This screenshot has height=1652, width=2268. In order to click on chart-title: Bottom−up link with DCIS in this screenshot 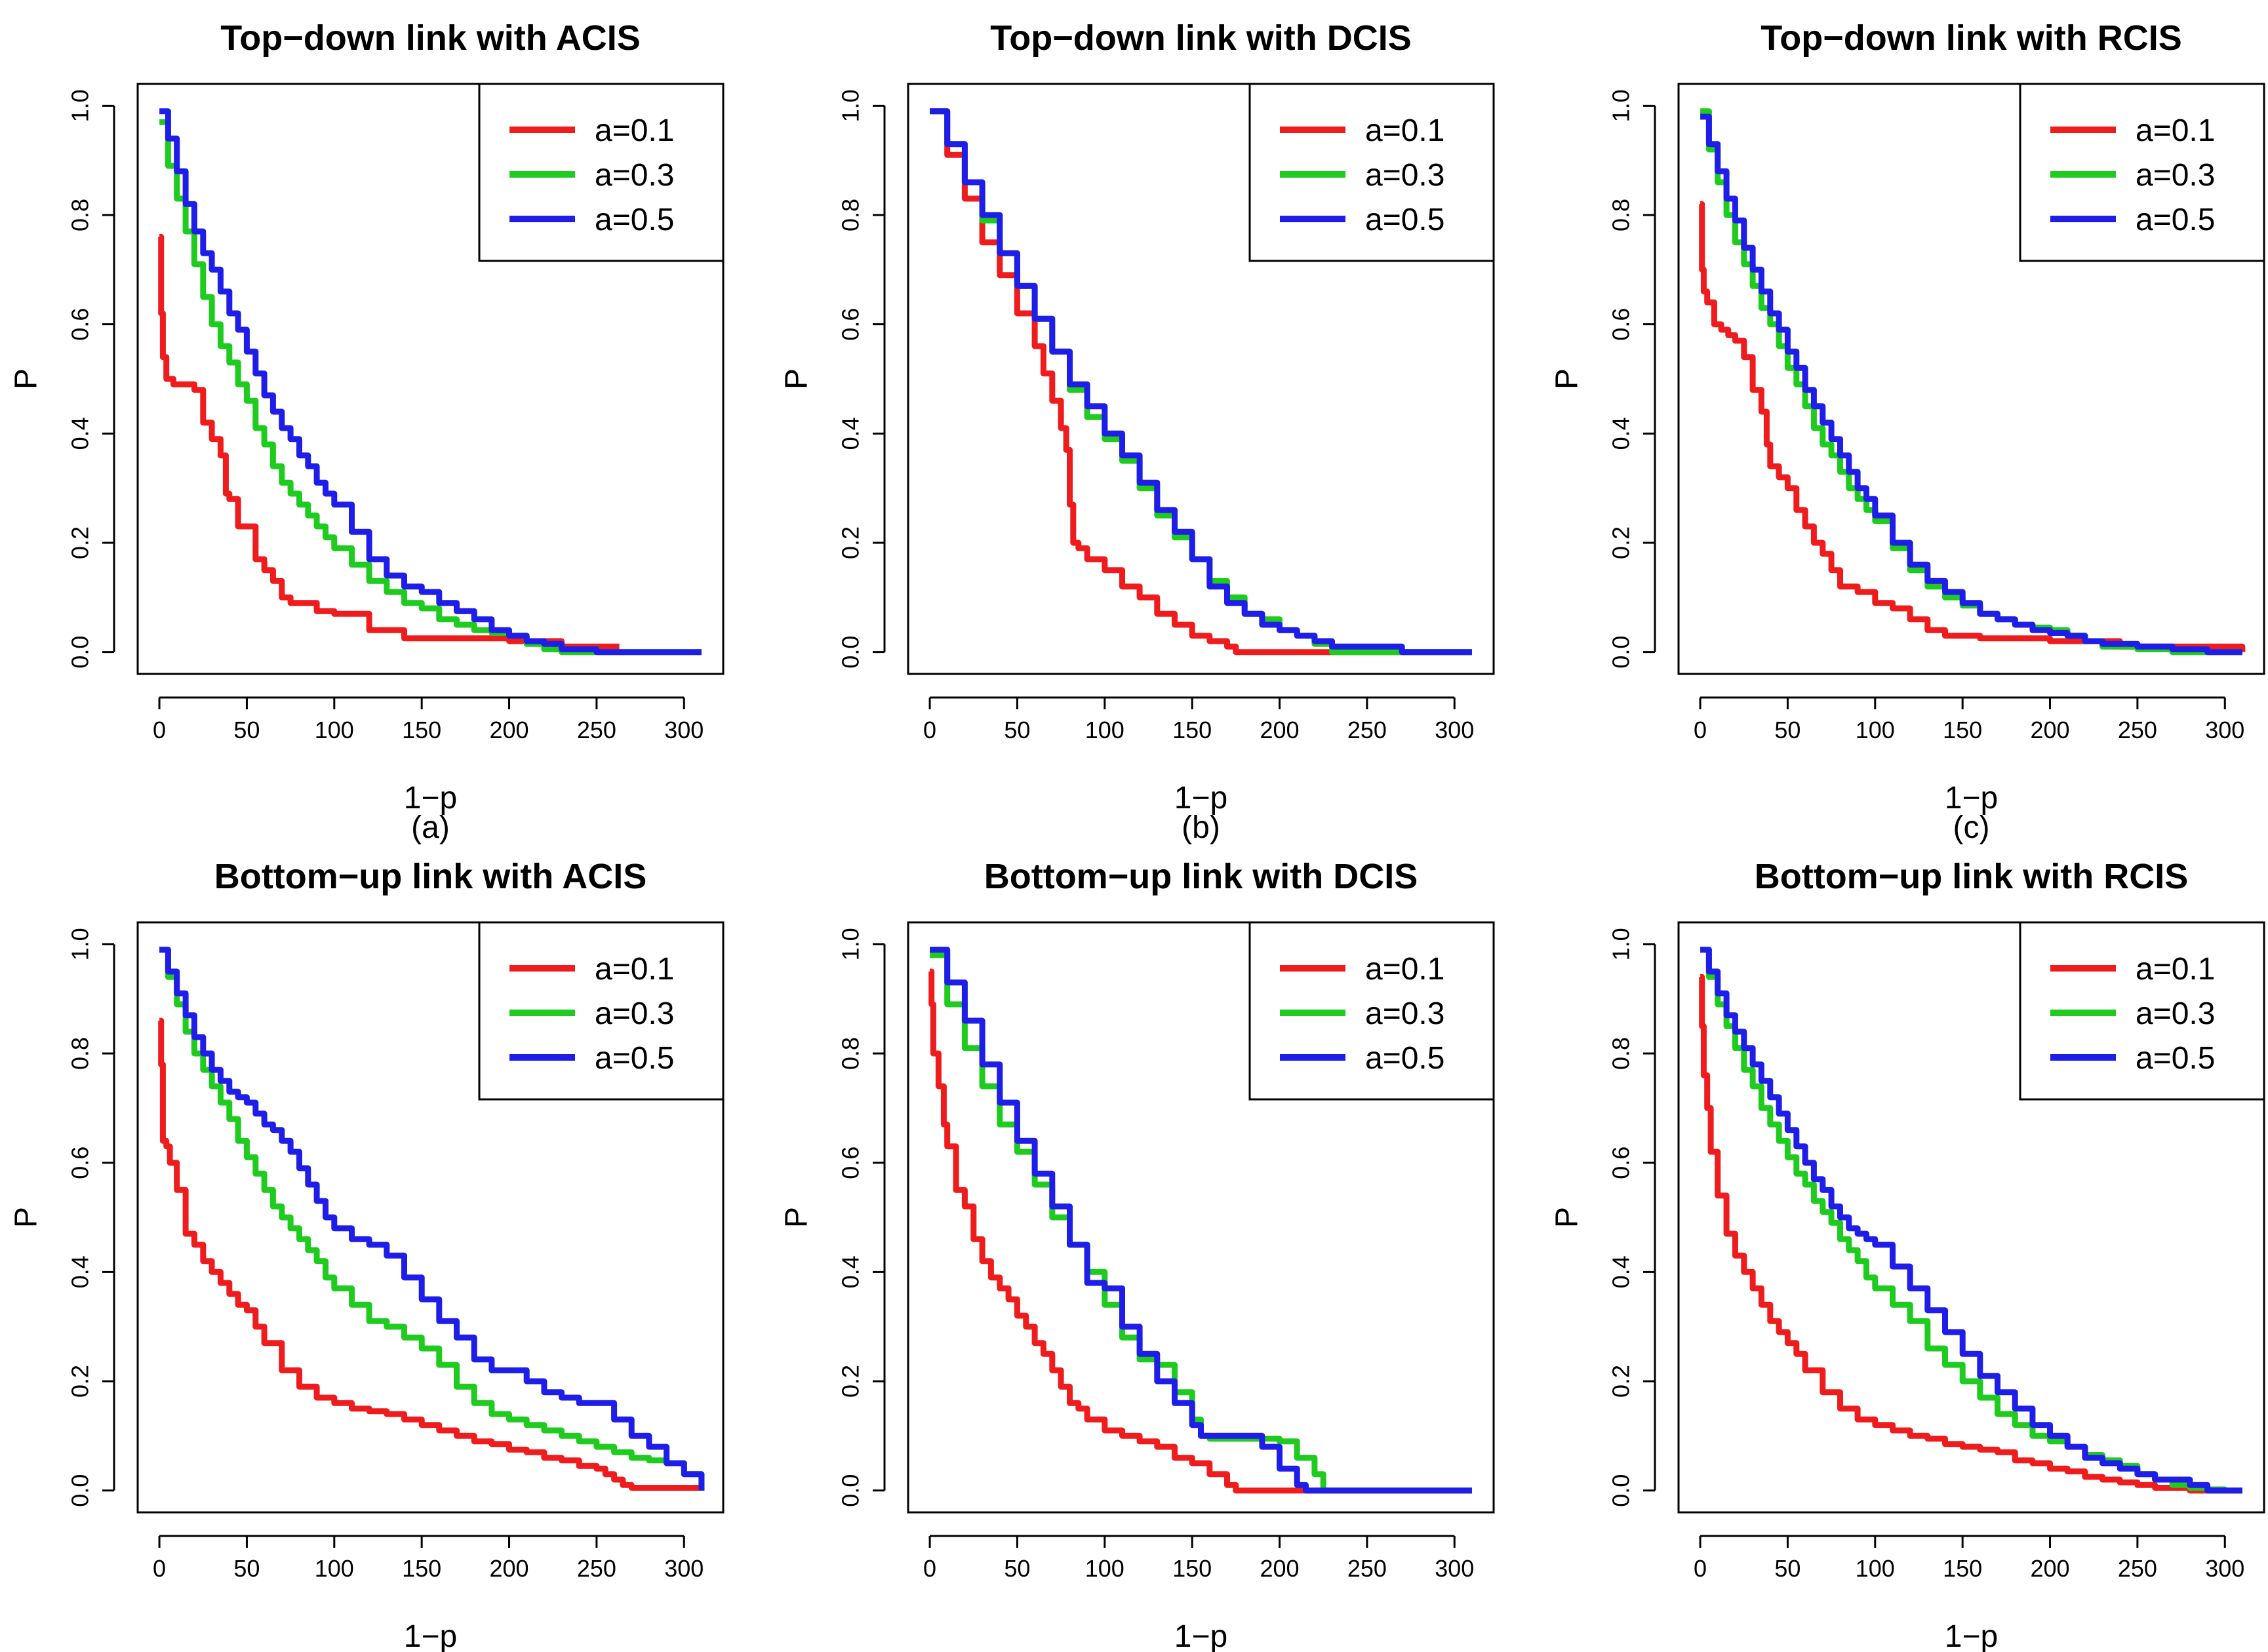, I will do `click(1201, 876)`.